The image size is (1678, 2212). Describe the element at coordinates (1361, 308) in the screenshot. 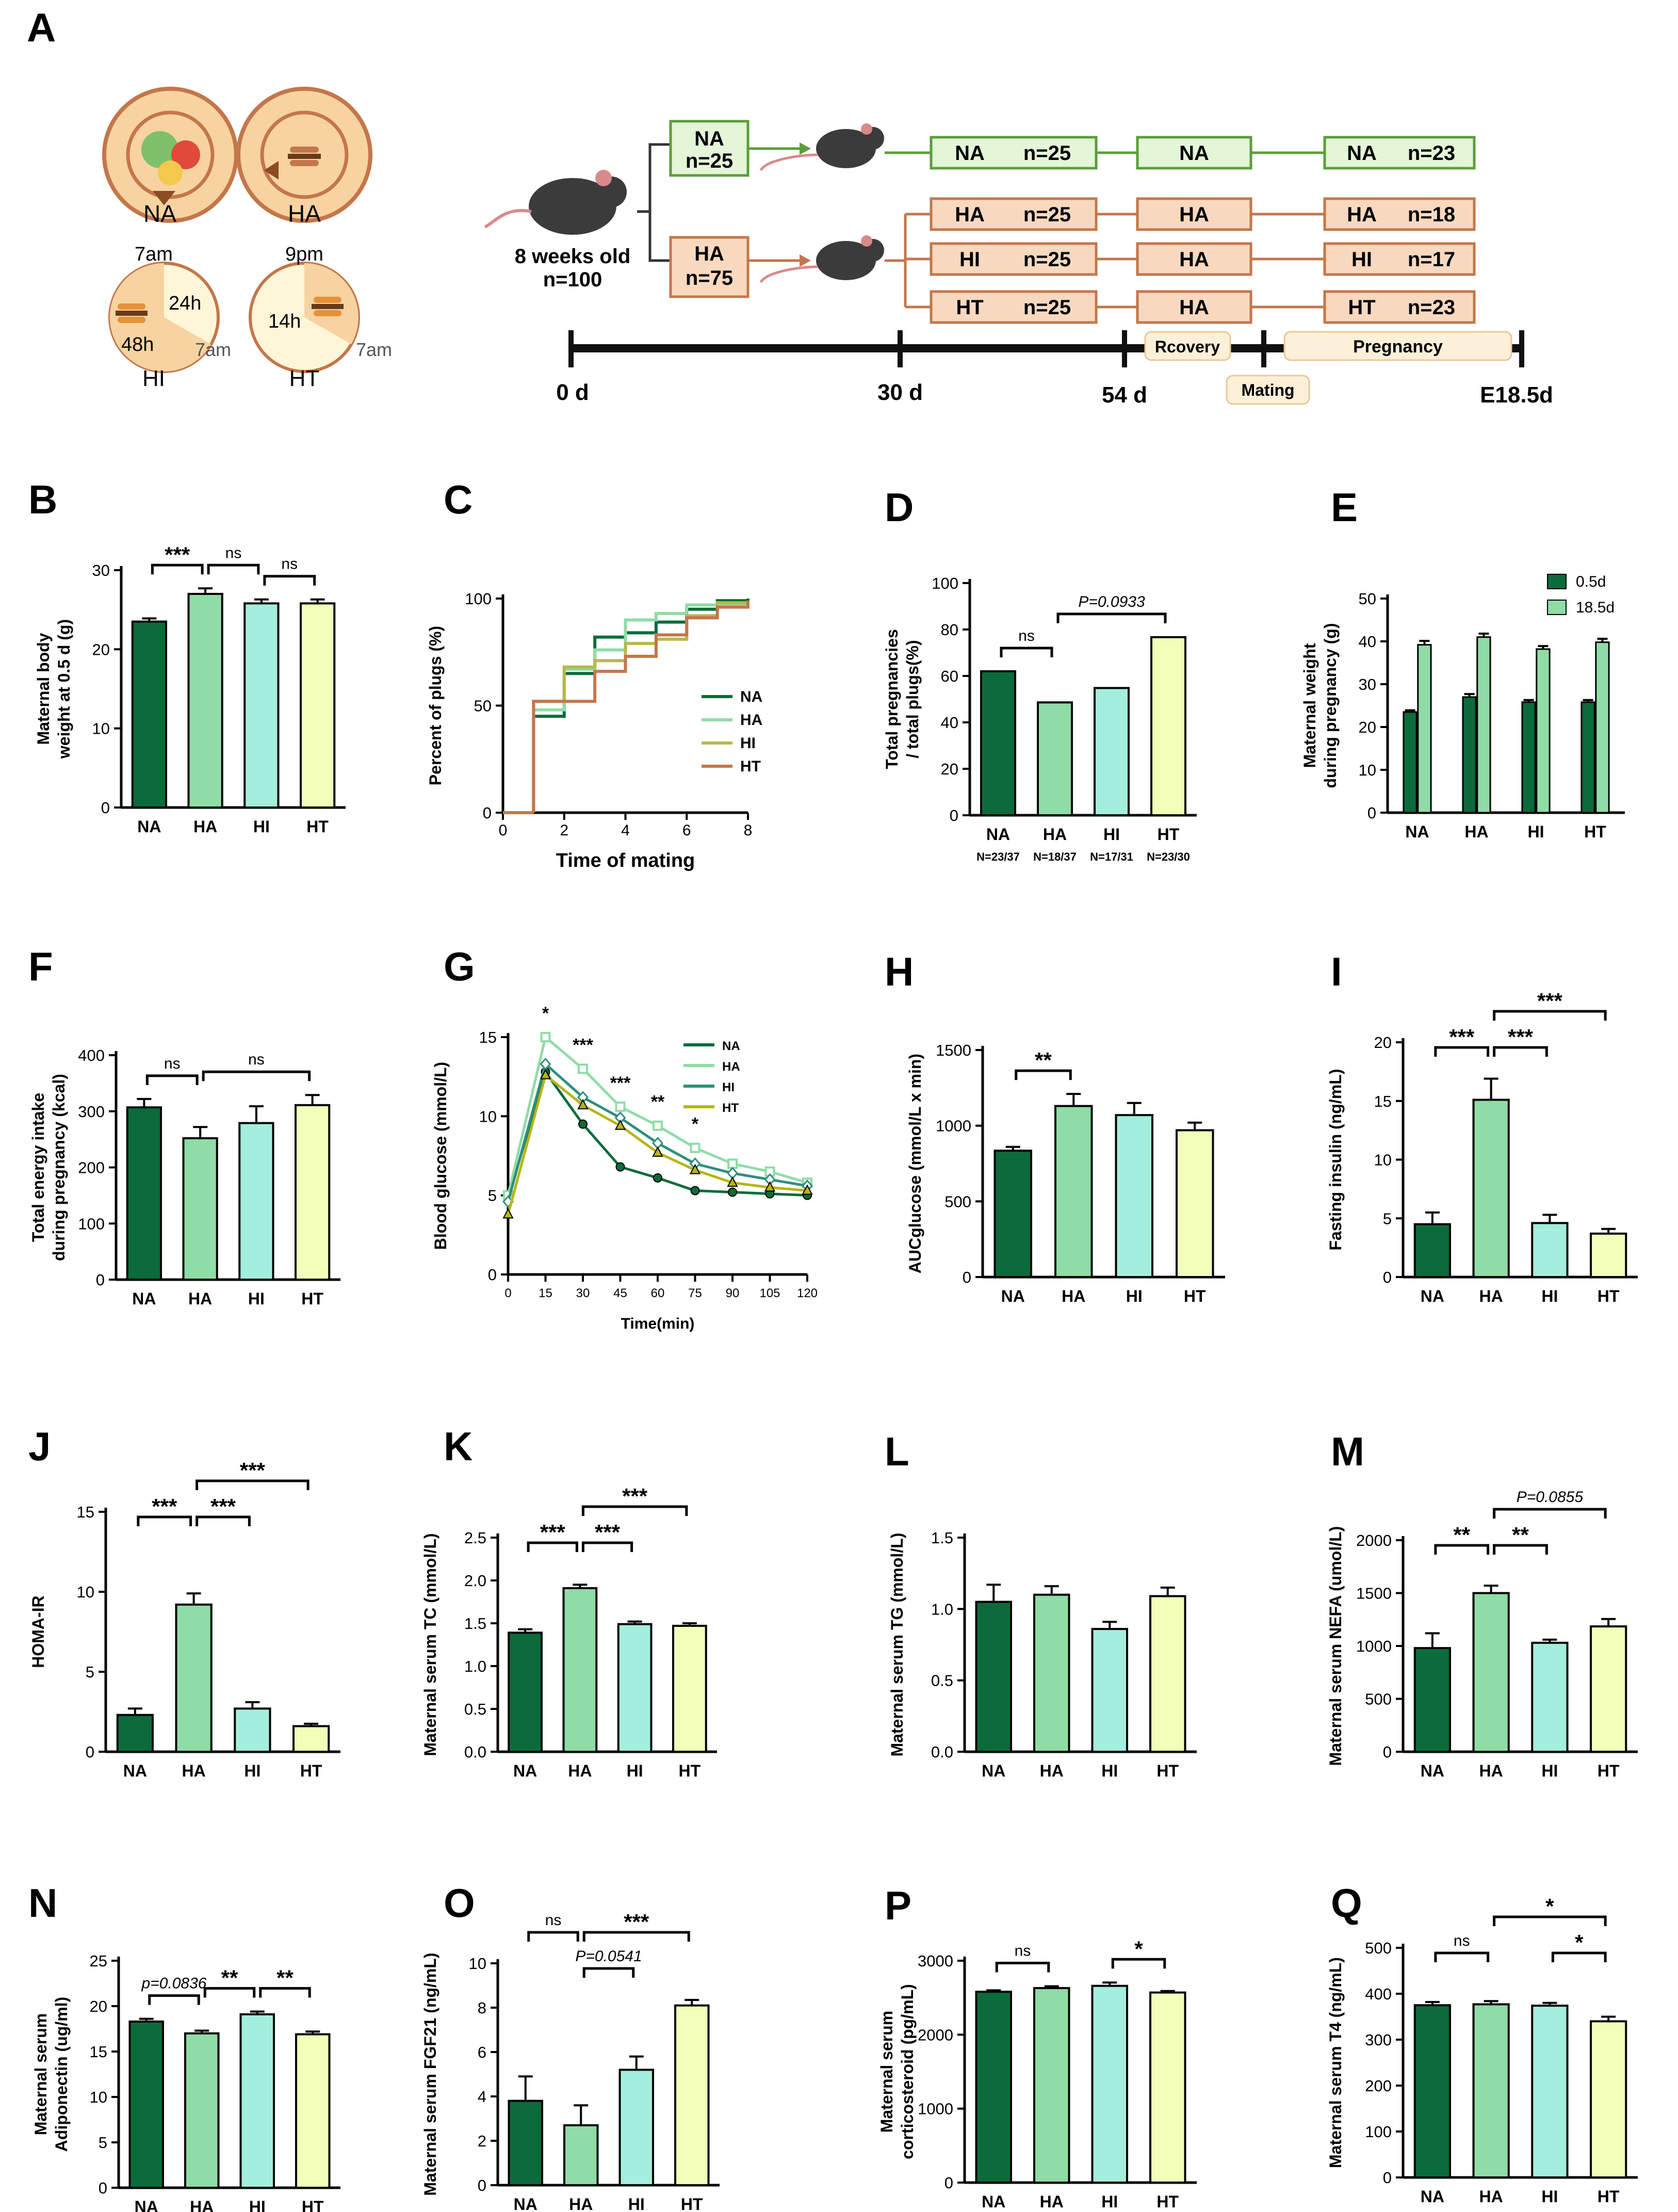

I see `flow-box-final-group-label: HT` at that location.